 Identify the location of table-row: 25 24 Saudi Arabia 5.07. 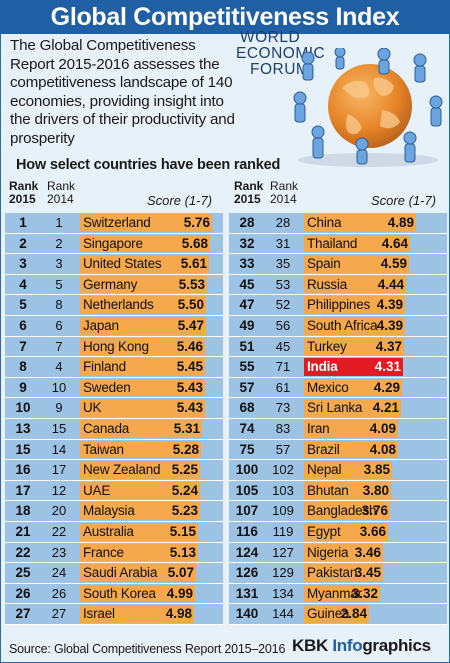
(114, 573).